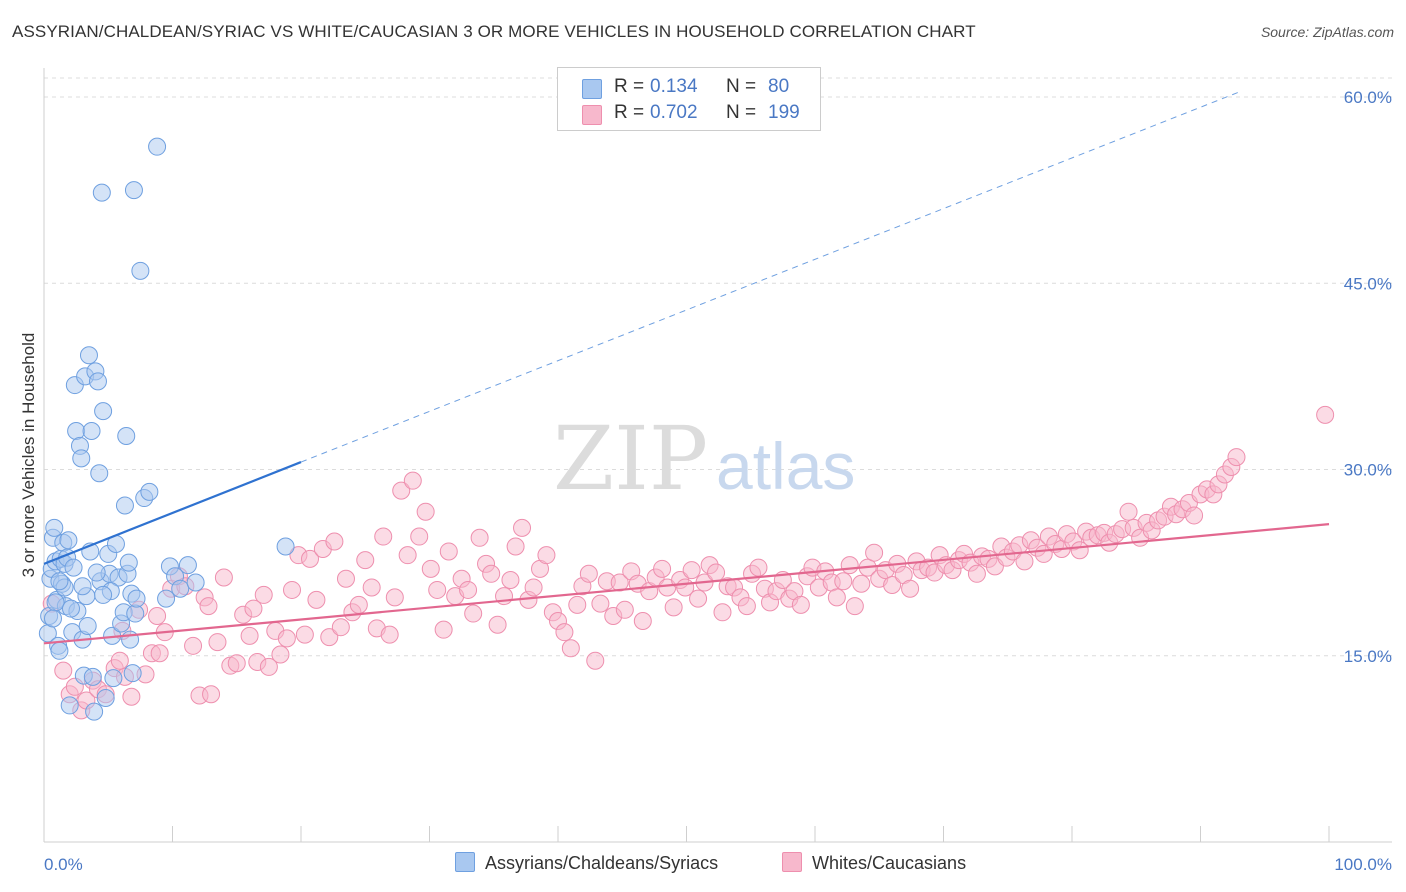 The image size is (1406, 892). I want to click on watermark: ZIP atlas, so click(704, 458).